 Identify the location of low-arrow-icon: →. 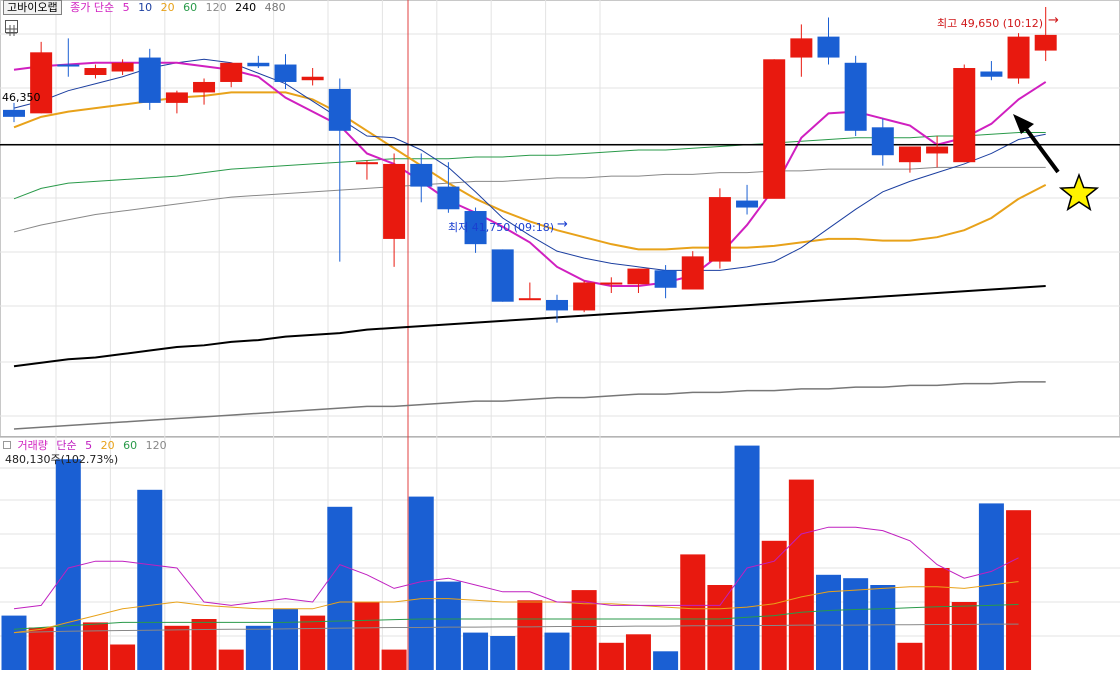
(562, 224).